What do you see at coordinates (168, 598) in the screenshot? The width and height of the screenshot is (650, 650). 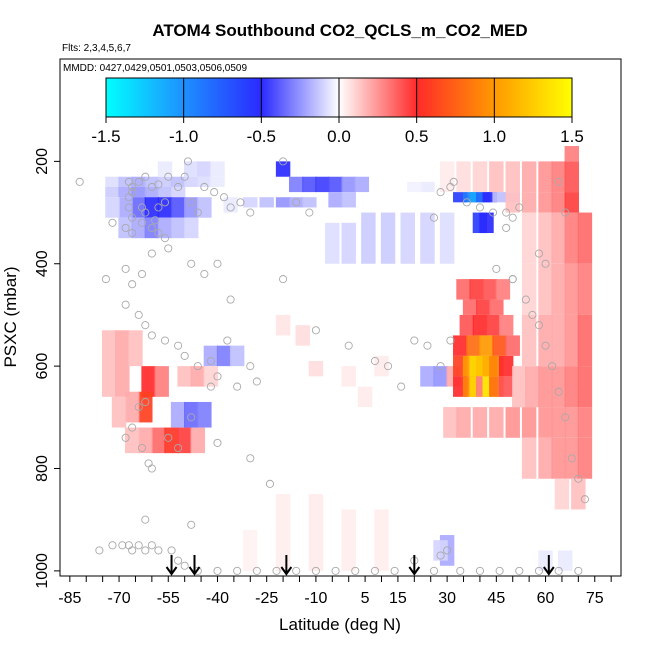 I see `x-tick-label: -55` at bounding box center [168, 598].